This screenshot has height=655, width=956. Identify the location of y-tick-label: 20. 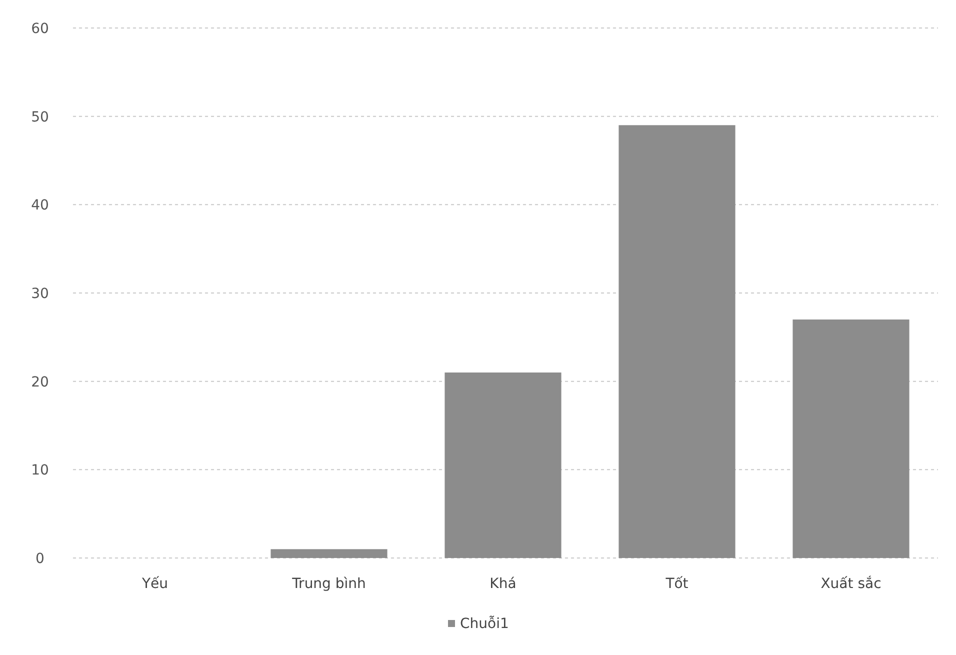
(40, 382).